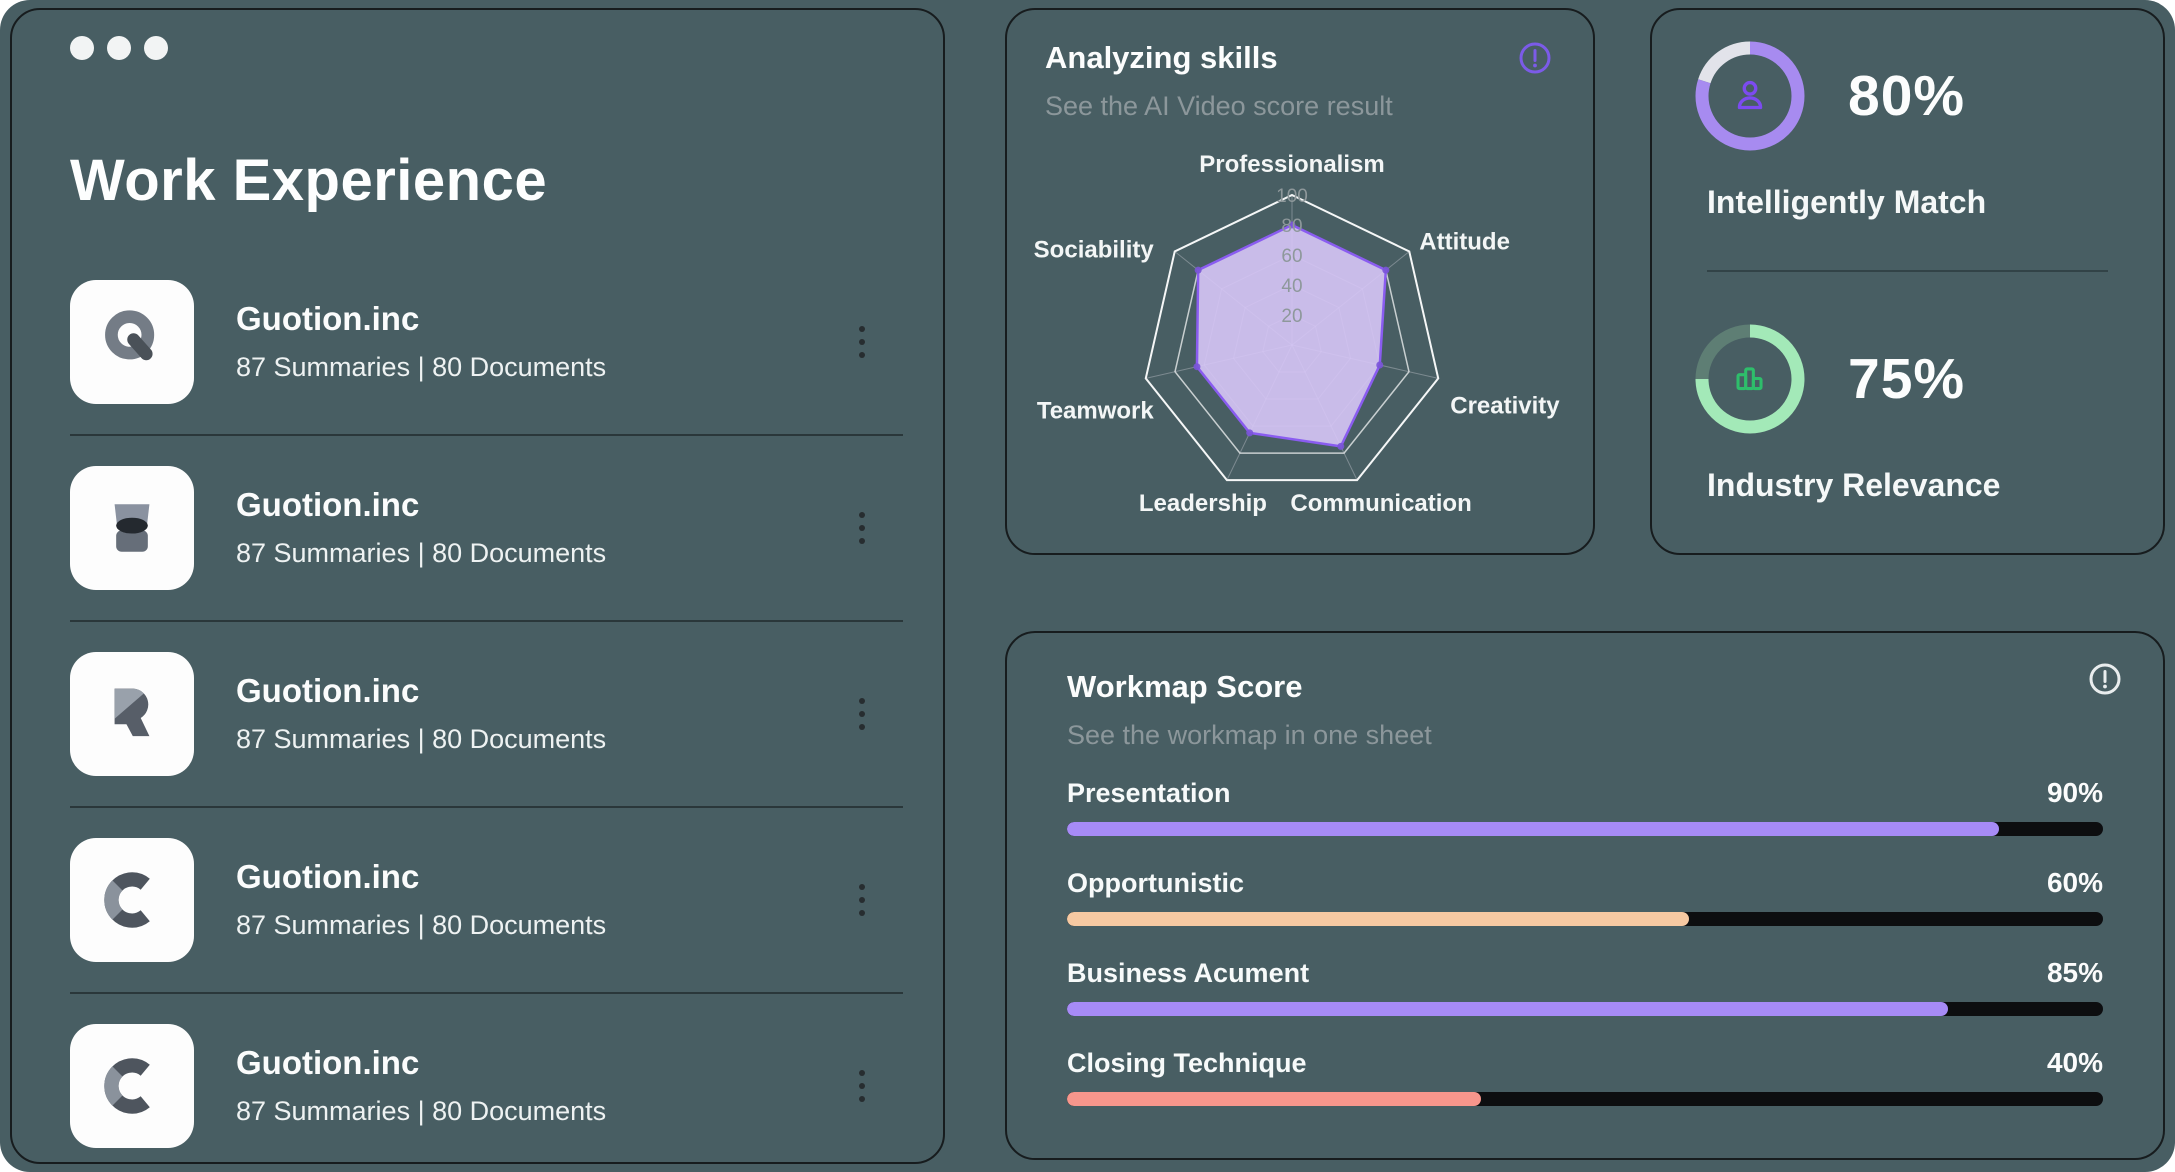 The height and width of the screenshot is (1172, 2175). Describe the element at coordinates (1155, 882) in the screenshot. I see `score-label: Opportunistic` at that location.